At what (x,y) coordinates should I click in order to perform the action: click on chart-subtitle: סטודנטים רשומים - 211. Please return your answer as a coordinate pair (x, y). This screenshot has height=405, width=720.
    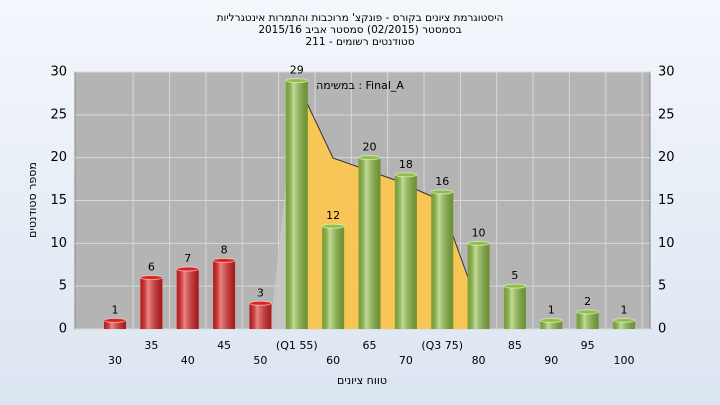
    Looking at the image, I should click on (359, 42).